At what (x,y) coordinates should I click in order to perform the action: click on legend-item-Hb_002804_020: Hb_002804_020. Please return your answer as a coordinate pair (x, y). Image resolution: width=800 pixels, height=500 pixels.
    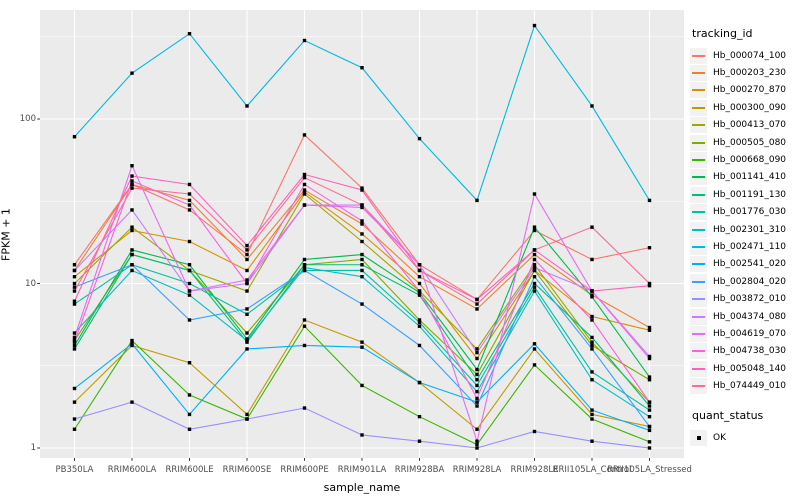
    Looking at the image, I should click on (745, 281).